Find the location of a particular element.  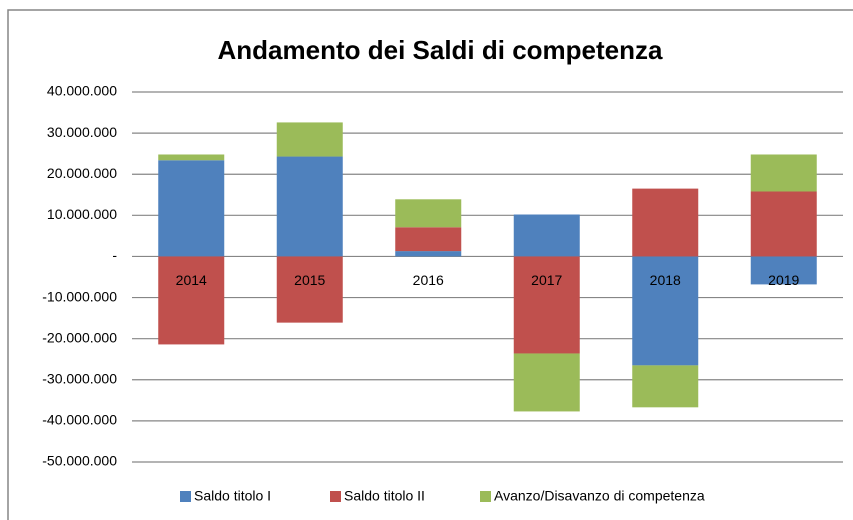

legend-label: Saldo titolo II is located at coordinates (384, 496).